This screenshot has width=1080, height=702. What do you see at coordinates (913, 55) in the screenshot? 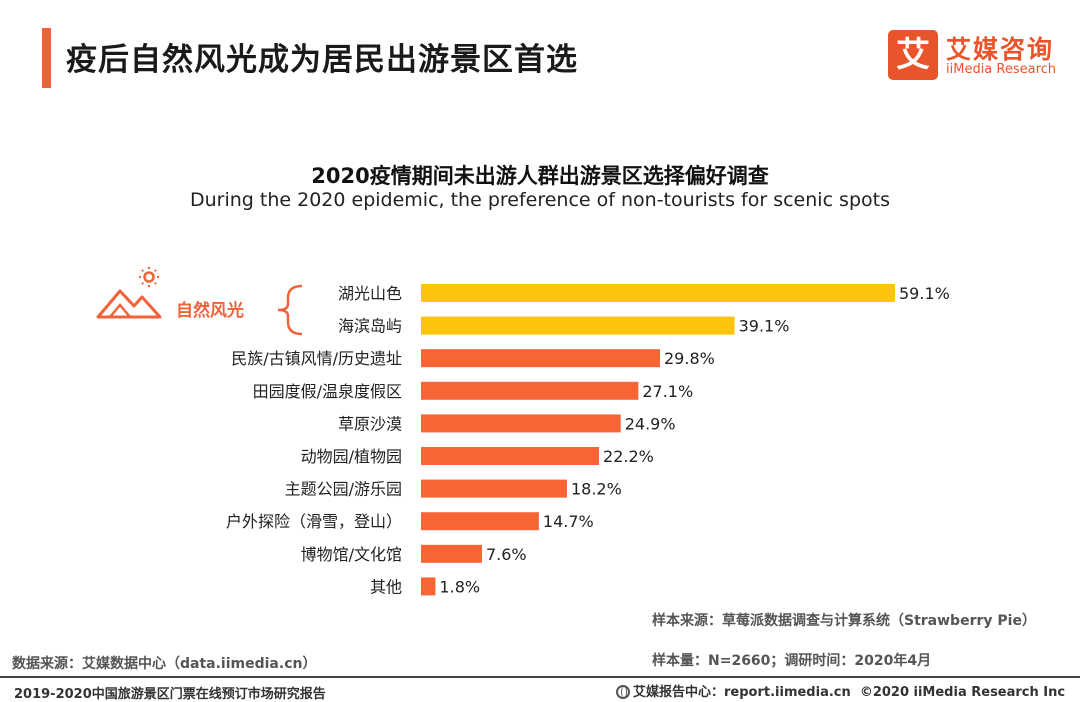
I see `logo-mark: 艾` at bounding box center [913, 55].